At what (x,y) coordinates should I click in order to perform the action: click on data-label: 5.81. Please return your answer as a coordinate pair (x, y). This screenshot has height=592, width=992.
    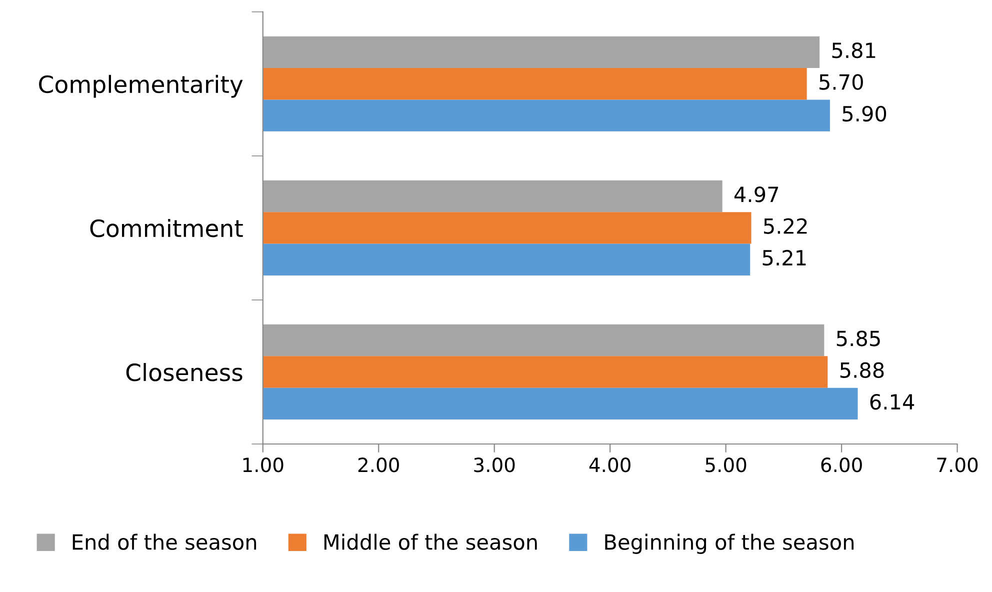
    Looking at the image, I should click on (854, 50).